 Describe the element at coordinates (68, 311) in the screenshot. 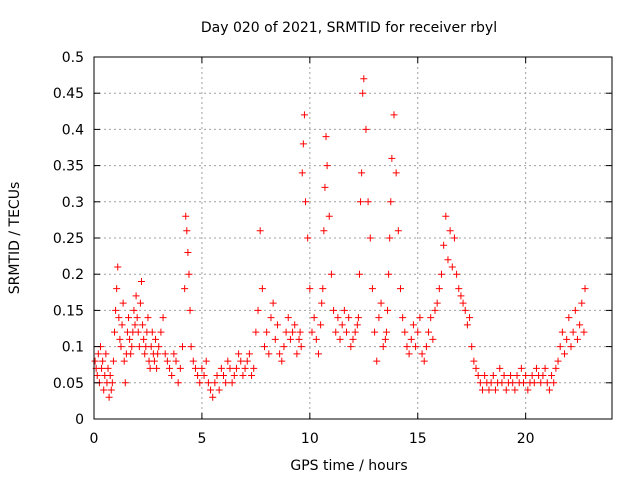

I see `y-tick-label: 0.15` at that location.